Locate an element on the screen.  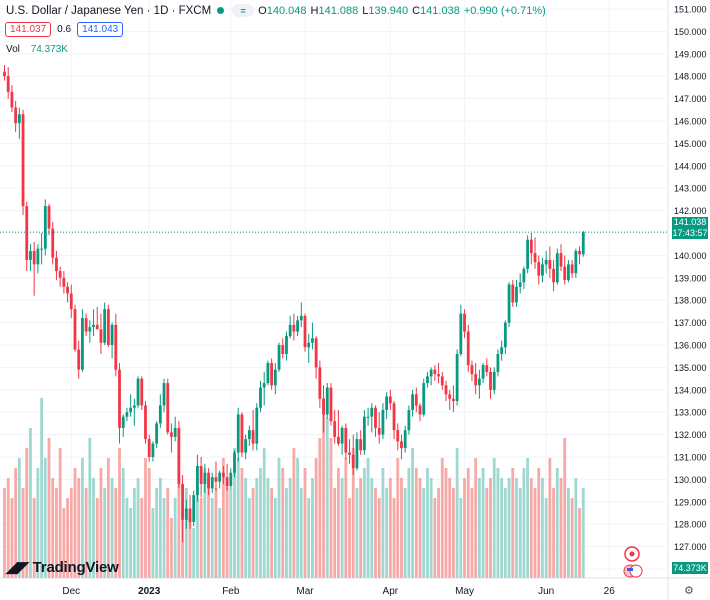
price-tick-label: 139.000 is located at coordinates (690, 278).